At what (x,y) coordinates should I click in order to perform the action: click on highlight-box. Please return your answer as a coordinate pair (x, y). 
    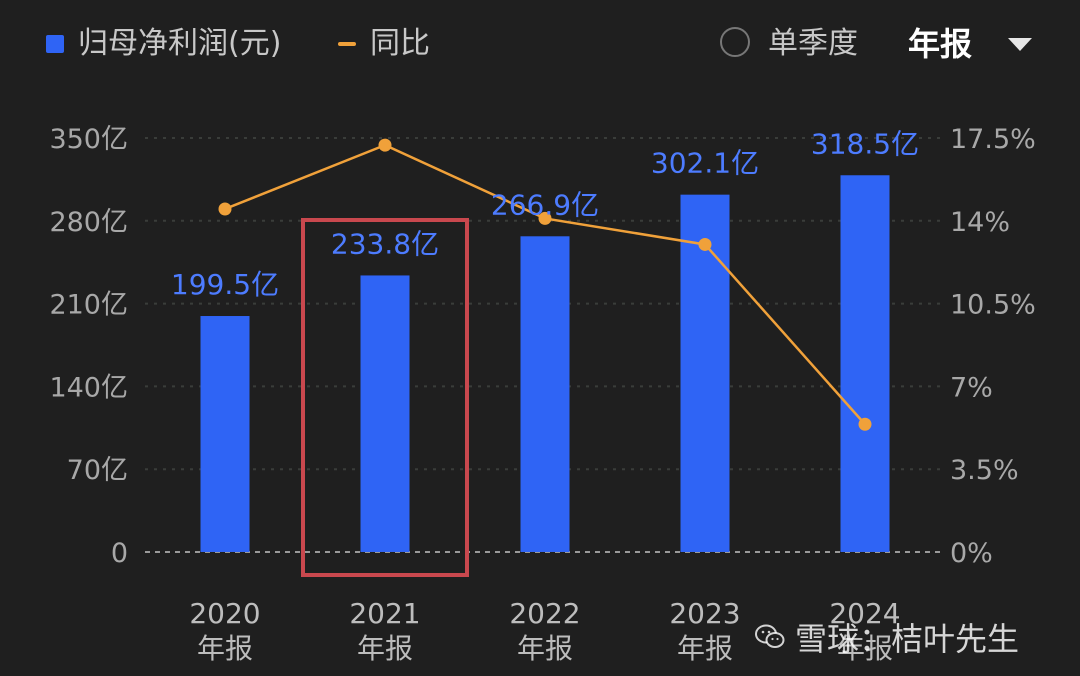
    Looking at the image, I should click on (385, 397).